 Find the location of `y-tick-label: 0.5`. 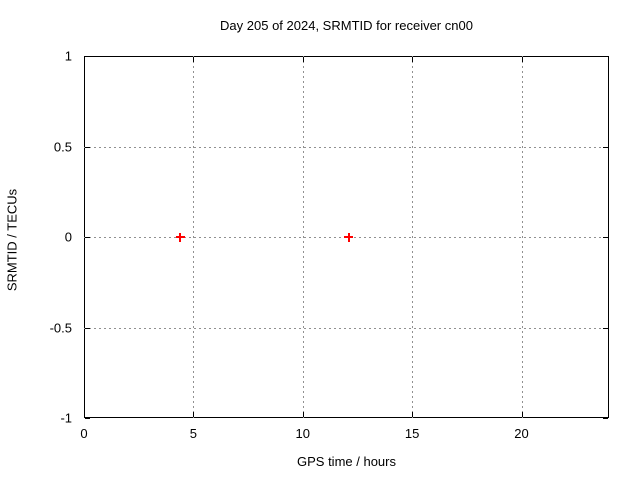

y-tick-label: 0.5 is located at coordinates (62, 146).